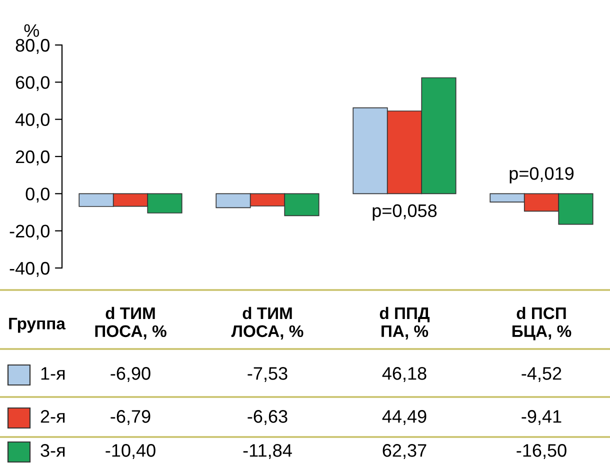  Describe the element at coordinates (33, 46) in the screenshot. I see `y-tick-label: 80,0` at that location.